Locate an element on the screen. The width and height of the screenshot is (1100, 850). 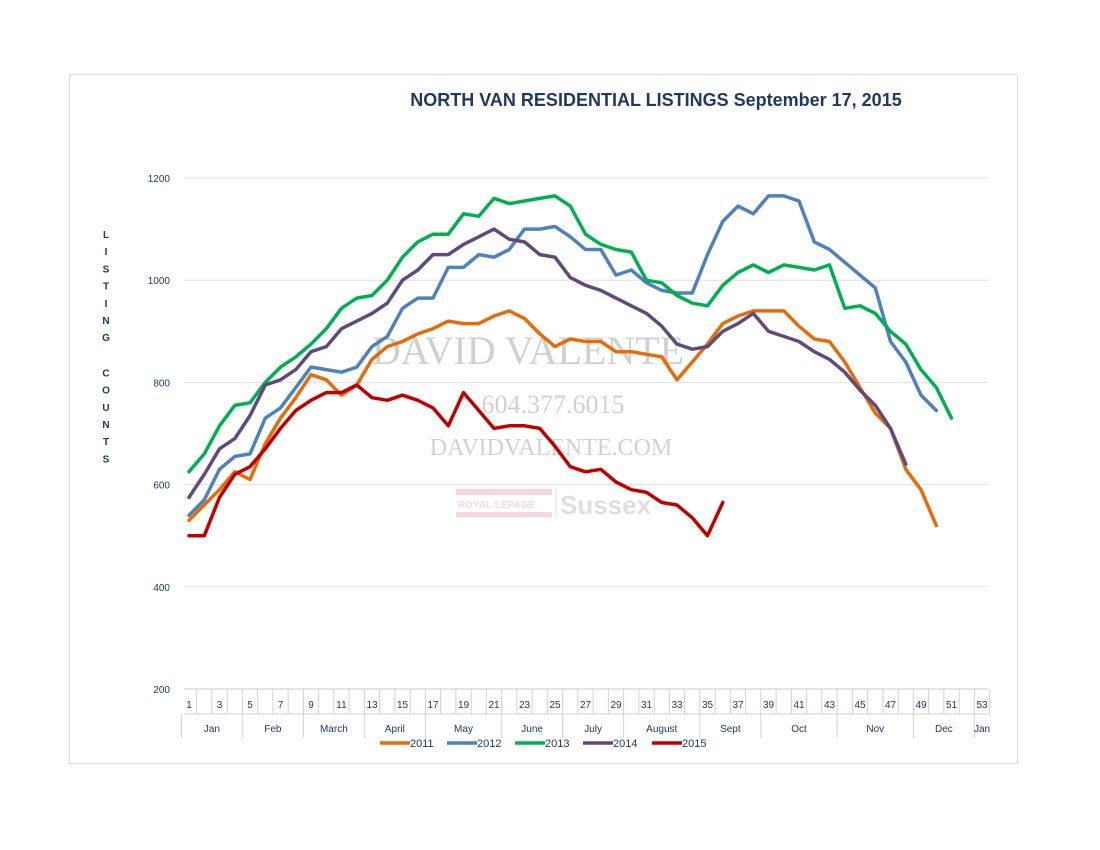
month-label: April is located at coordinates (395, 729).